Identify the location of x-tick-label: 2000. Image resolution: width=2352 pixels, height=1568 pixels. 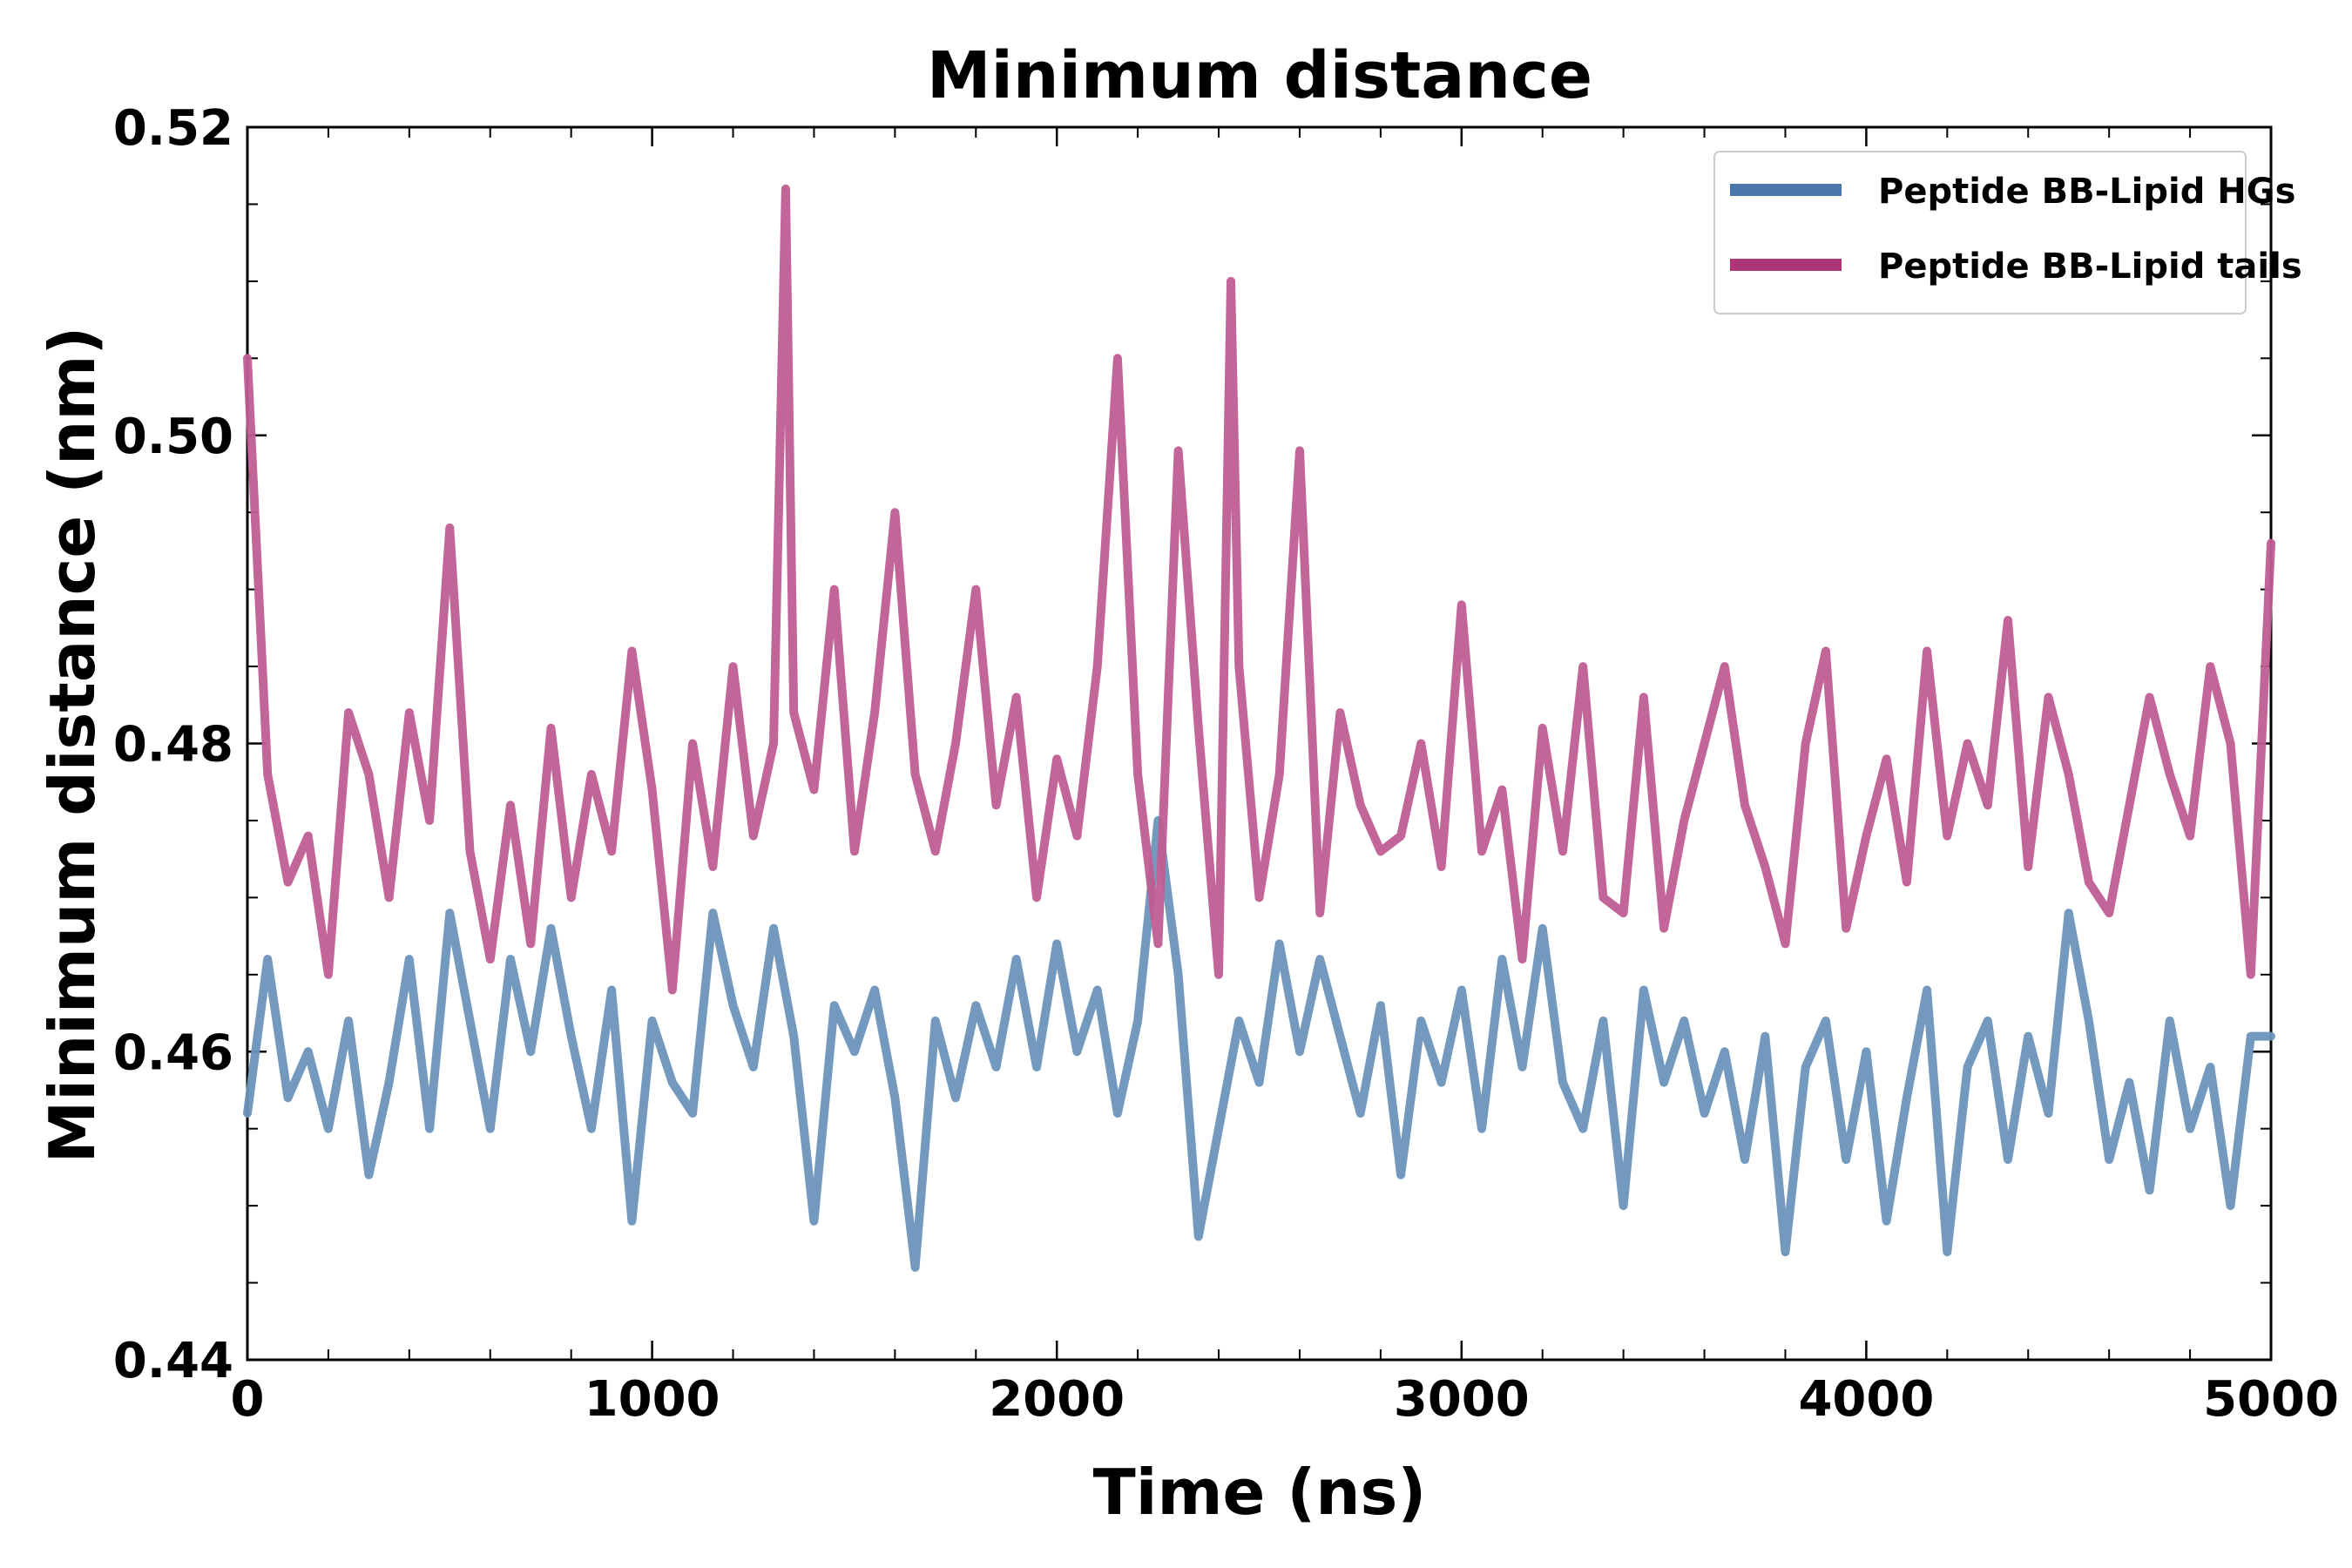
(1057, 1399).